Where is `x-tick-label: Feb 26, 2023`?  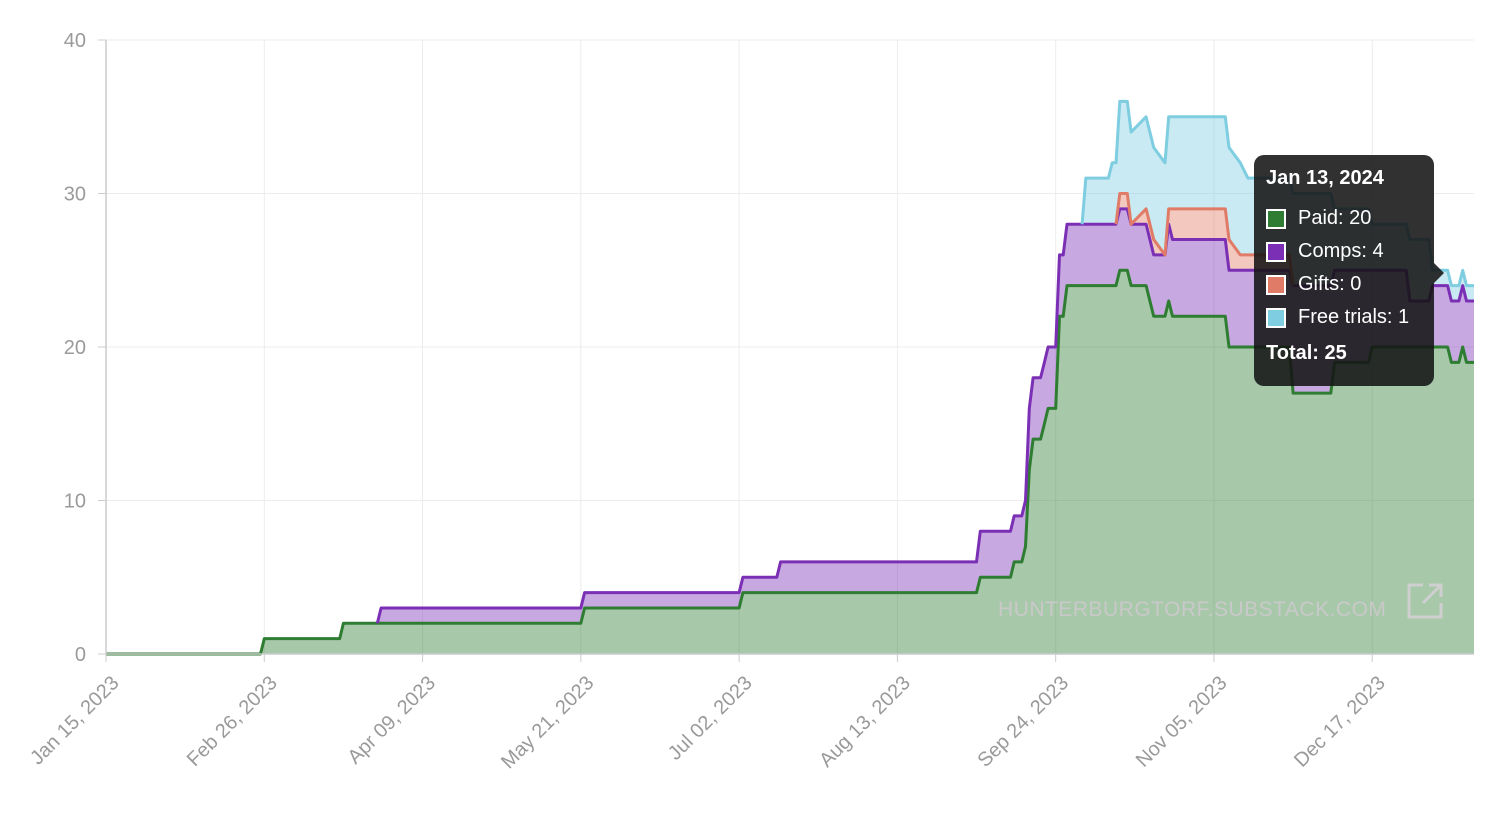 x-tick-label: Feb 26, 2023 is located at coordinates (232, 721).